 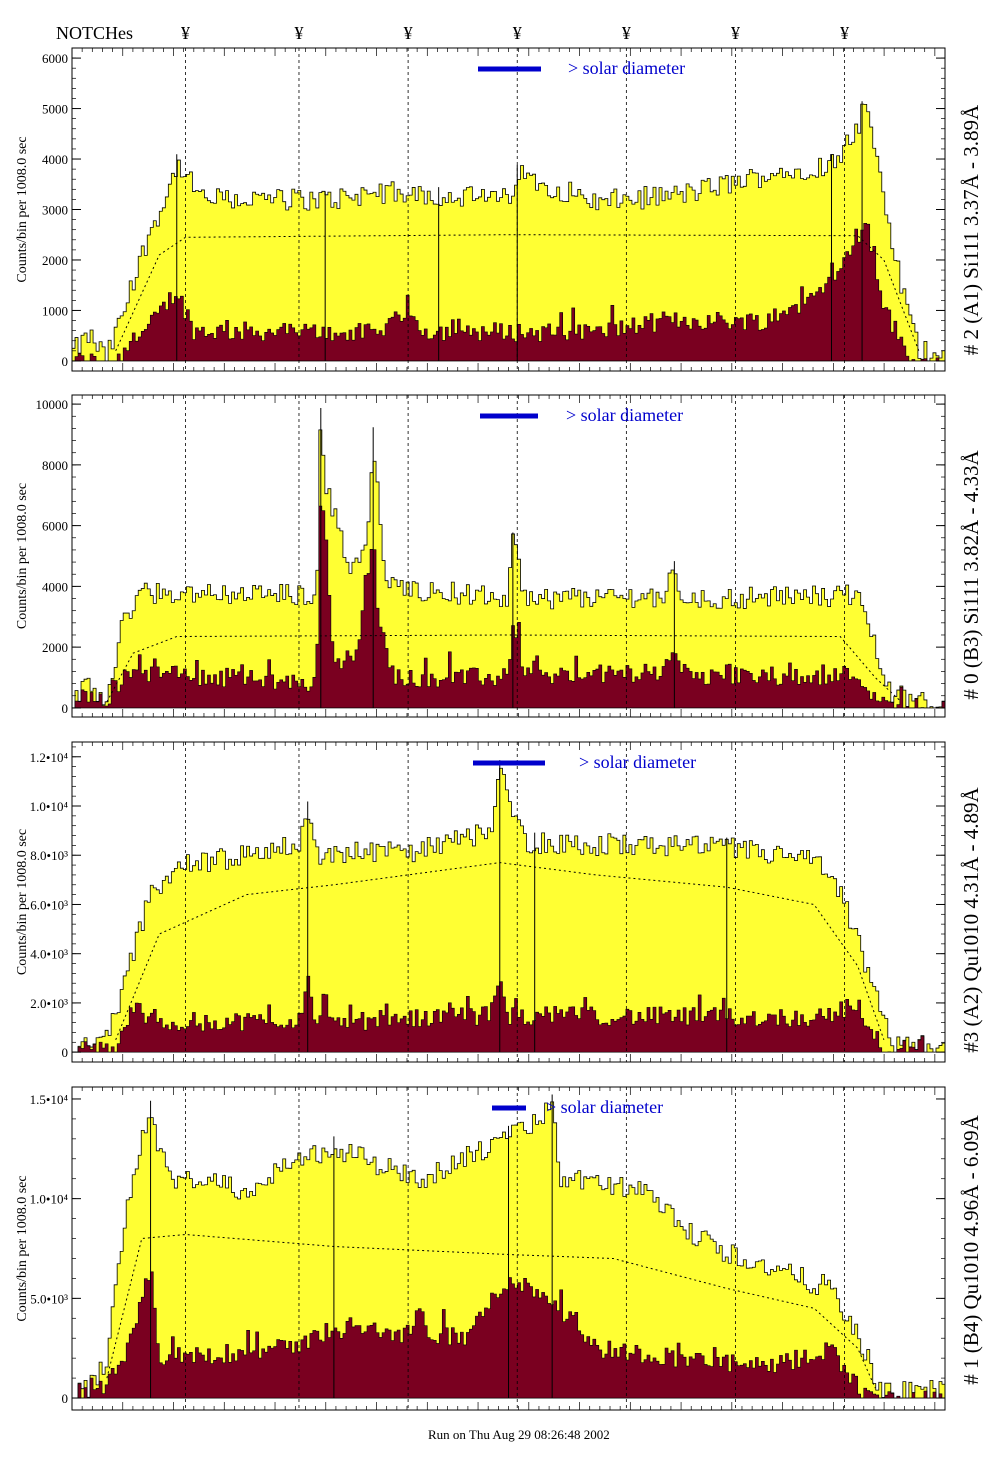 I want to click on notch-marker-6: ¥, so click(x=735, y=33).